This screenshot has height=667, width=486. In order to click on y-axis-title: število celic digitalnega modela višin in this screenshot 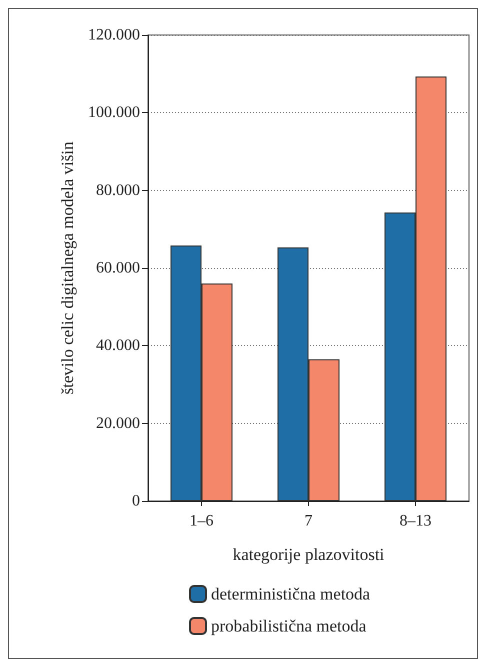, I will do `click(67, 267)`.